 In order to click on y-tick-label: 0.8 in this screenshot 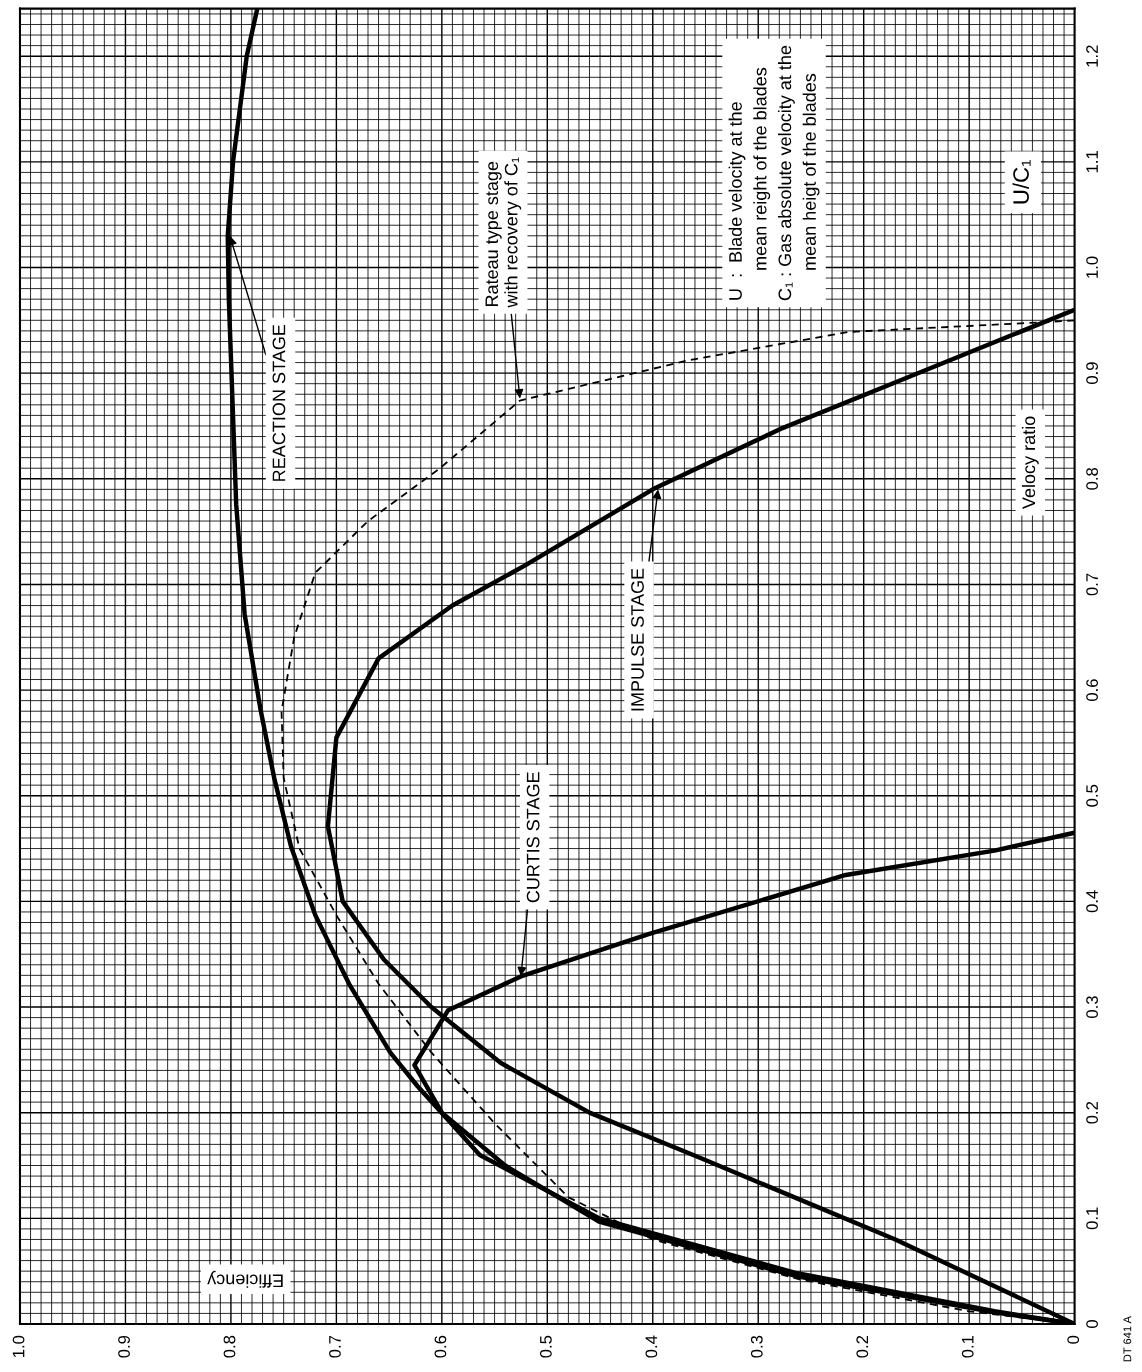, I will do `click(1092, 478)`.